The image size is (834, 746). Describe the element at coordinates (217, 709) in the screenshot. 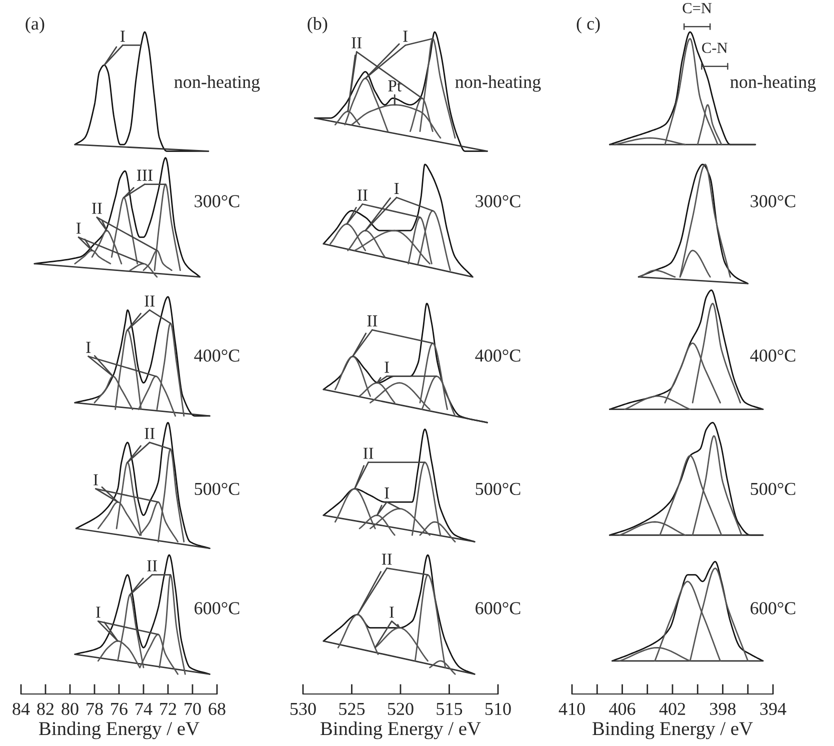

I see `x-tick-label: 68` at that location.